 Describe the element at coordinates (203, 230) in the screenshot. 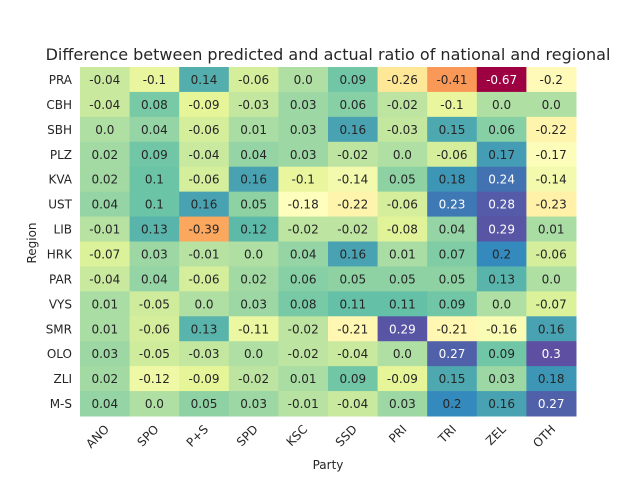

I see `cell-value-label: -0.39` at that location.